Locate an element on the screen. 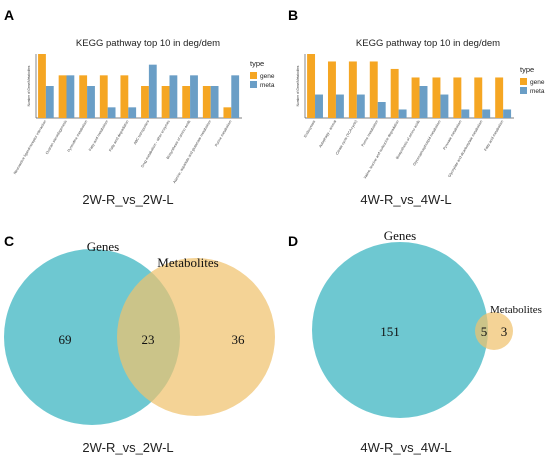 Image resolution: width=550 pixels, height=458 pixels. chart-b-category-label-2: Autophagy - animal is located at coordinates (327, 133).